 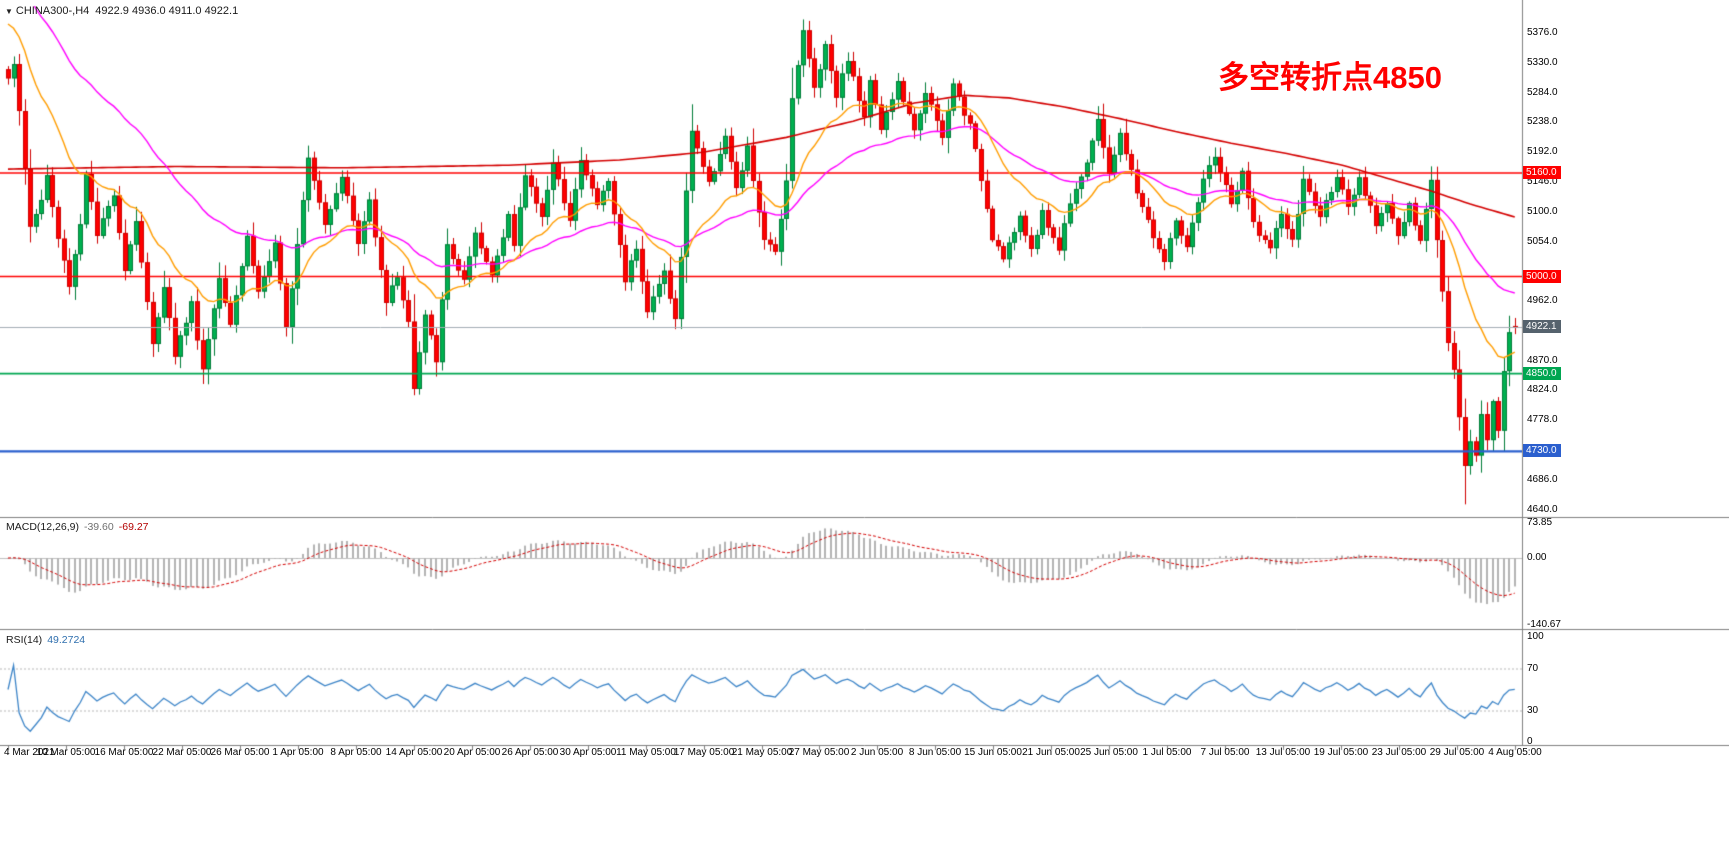 What do you see at coordinates (133, 527) in the screenshot?
I see `macd-signal-value: -69.27` at bounding box center [133, 527].